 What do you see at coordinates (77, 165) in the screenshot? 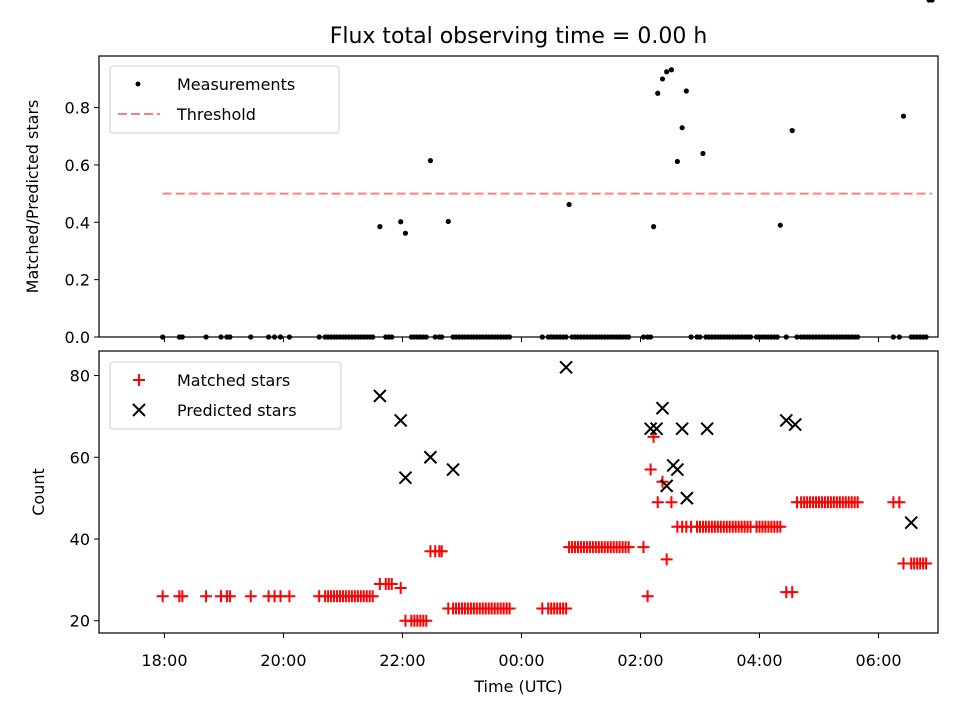
I see `y-tick-label: 0.6` at bounding box center [77, 165].